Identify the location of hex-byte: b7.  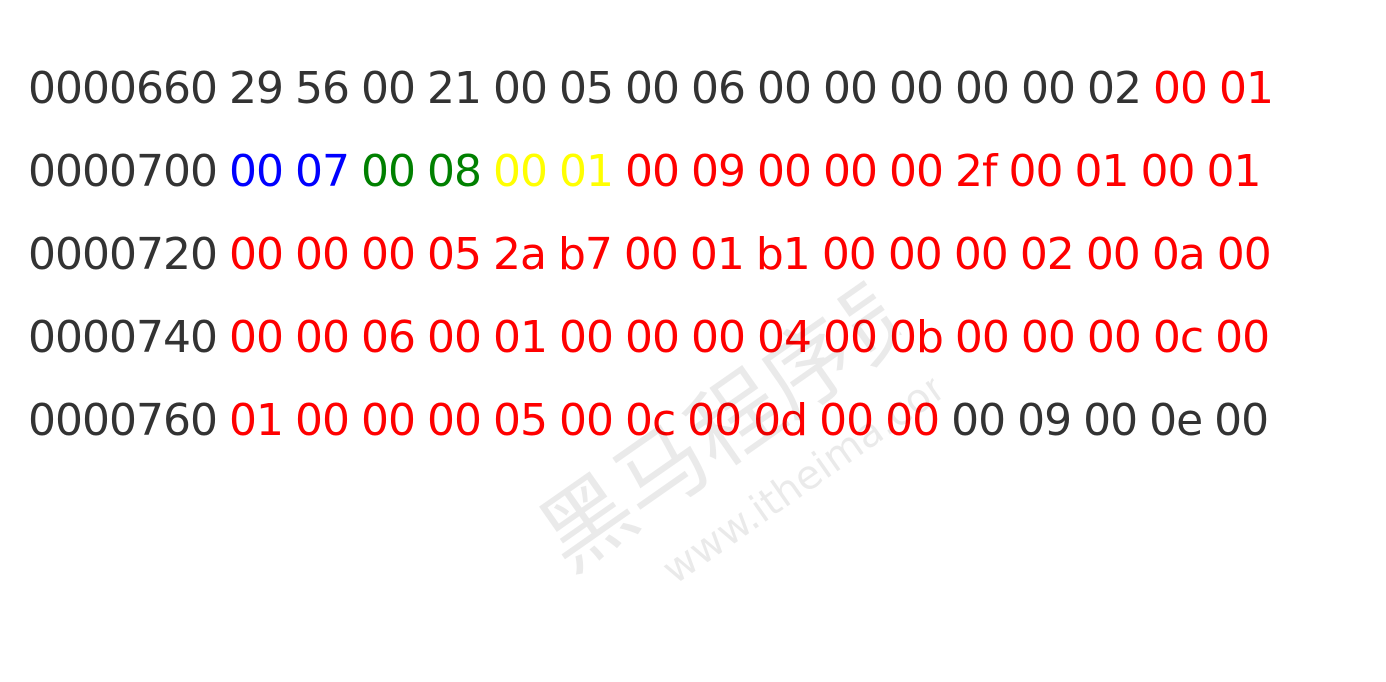
(585, 254).